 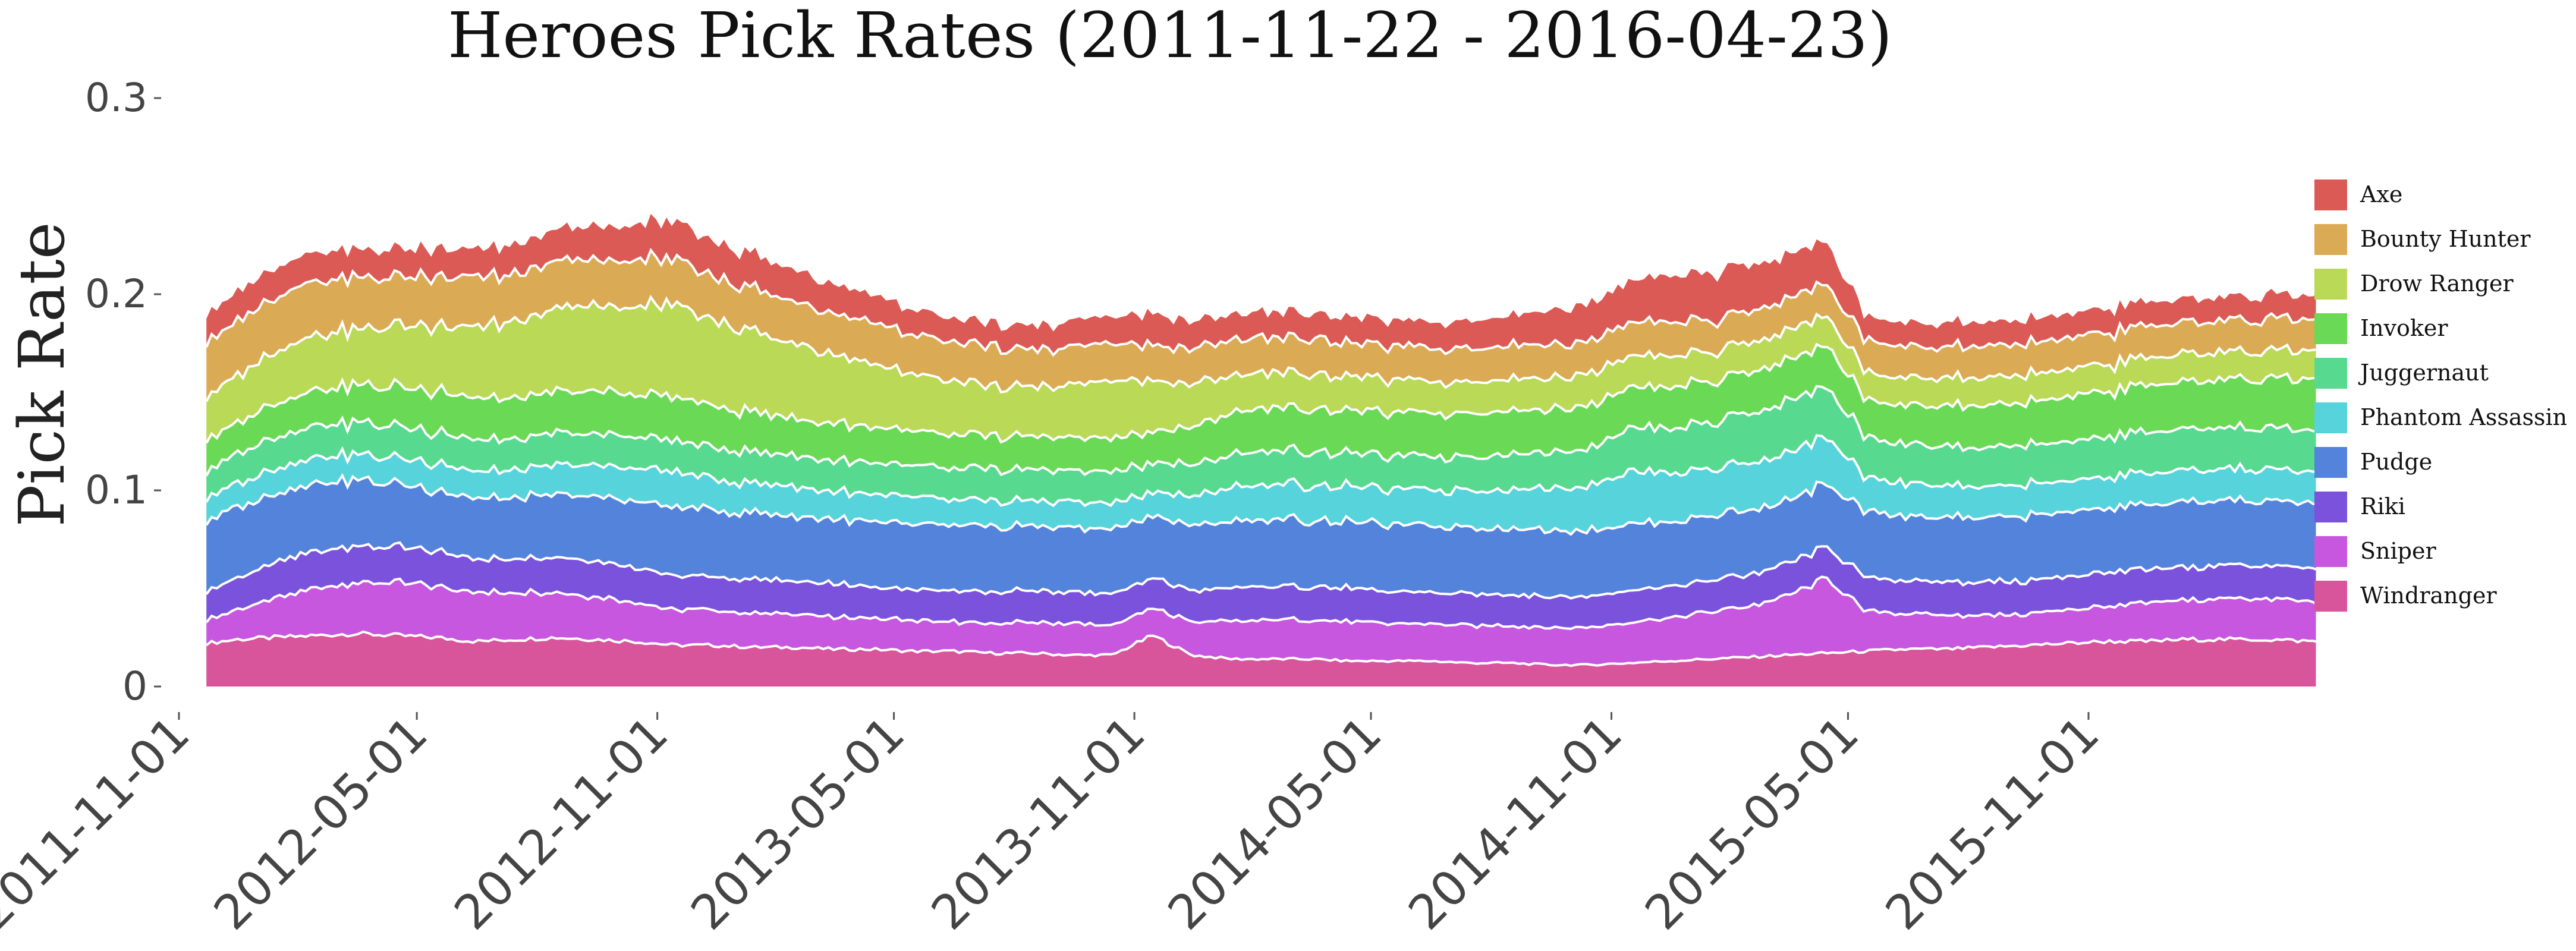 I want to click on boundary-line-juggernaut, so click(x=1261, y=431).